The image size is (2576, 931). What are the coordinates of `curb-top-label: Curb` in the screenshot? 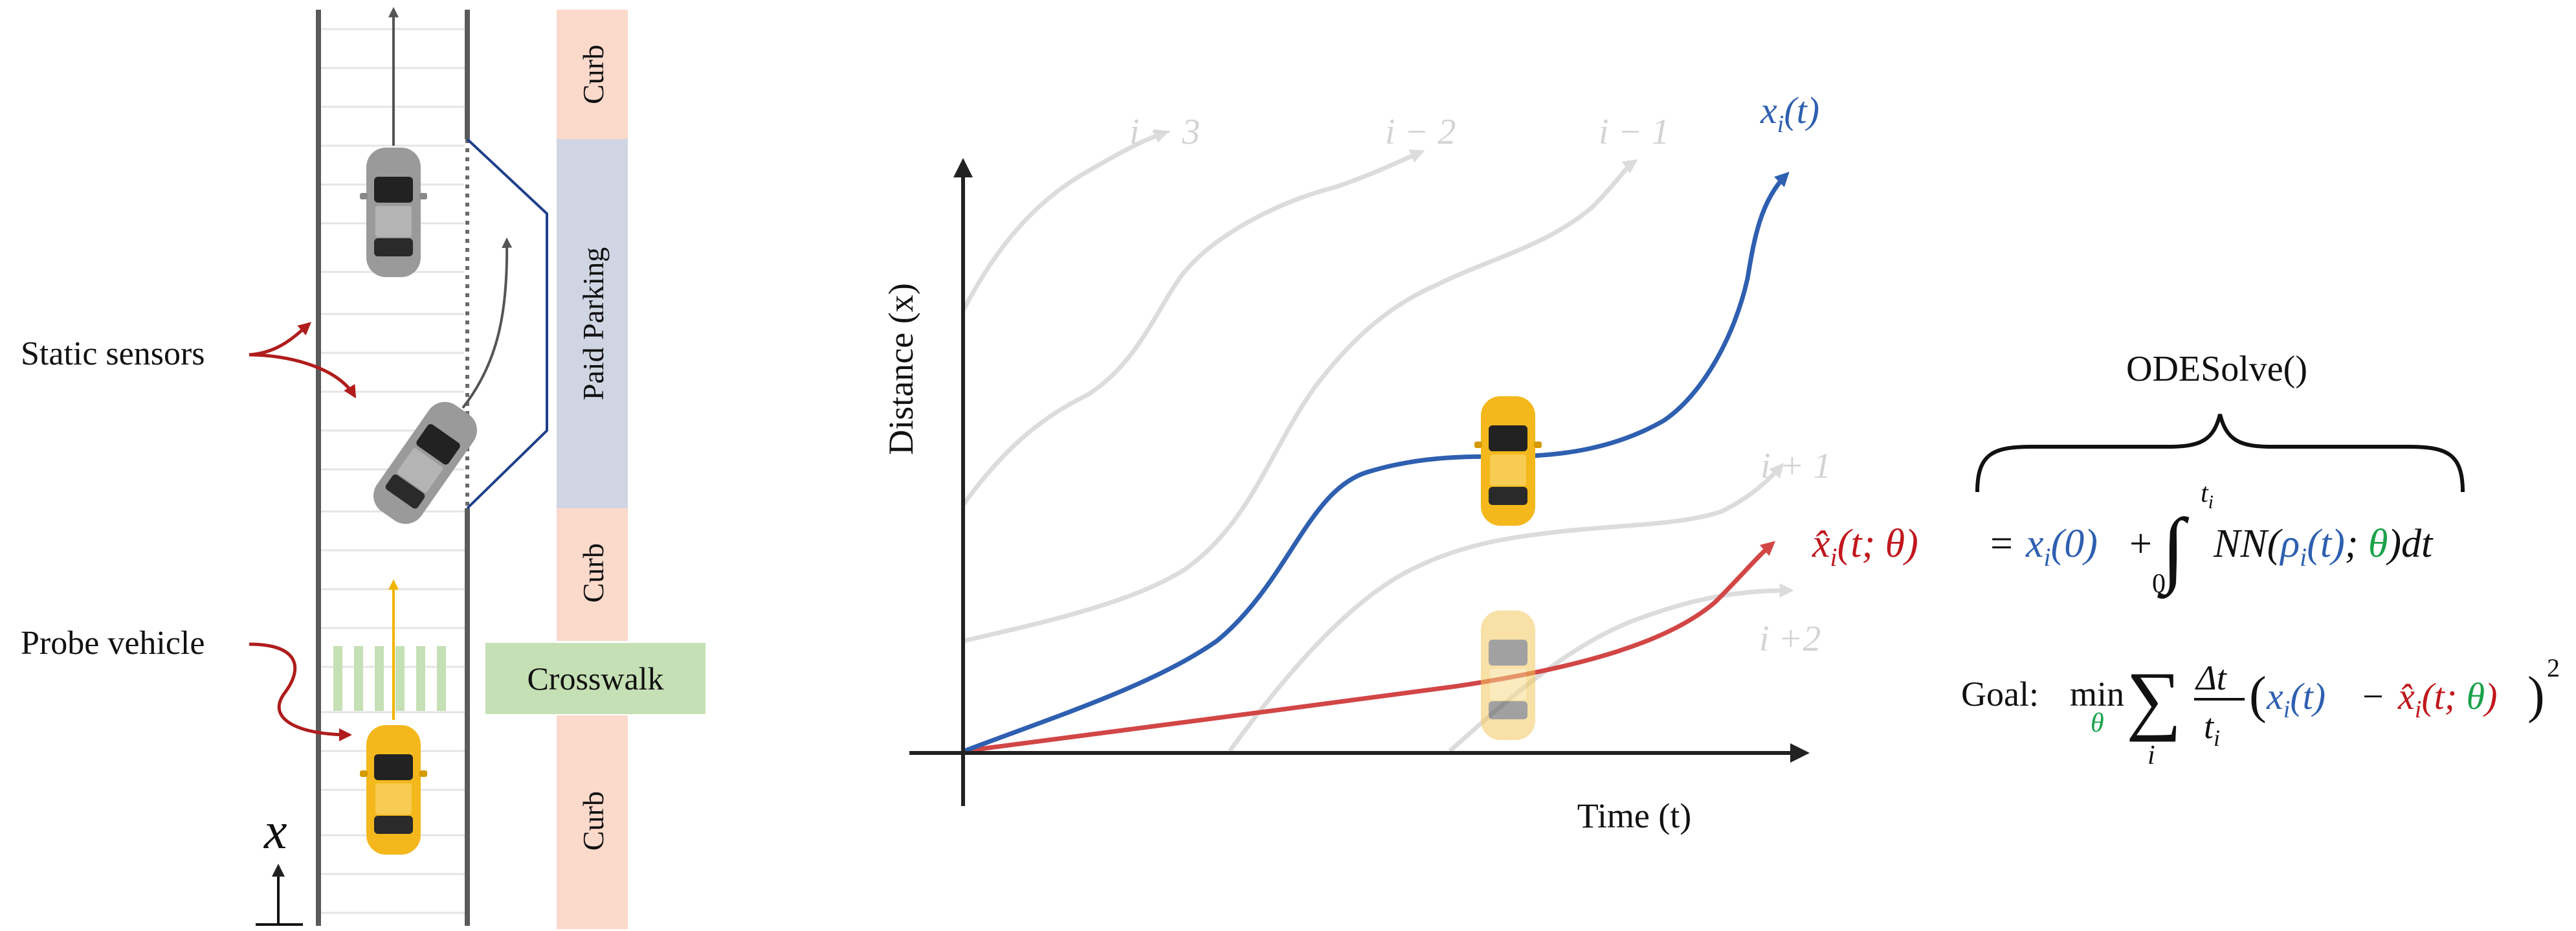 It's located at (593, 74).